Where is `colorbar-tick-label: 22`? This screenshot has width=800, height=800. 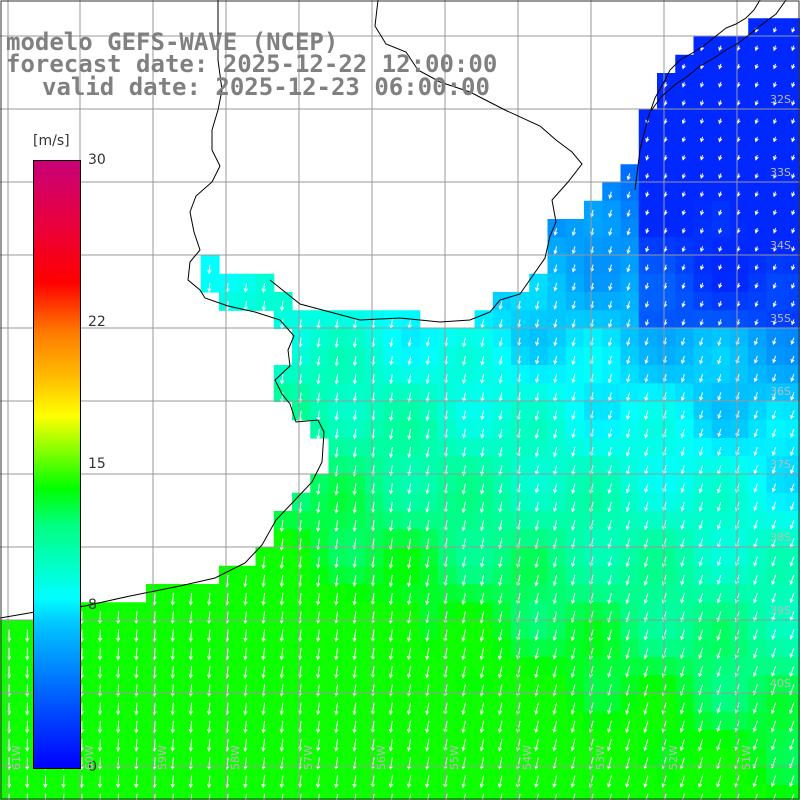 colorbar-tick-label: 22 is located at coordinates (97, 321).